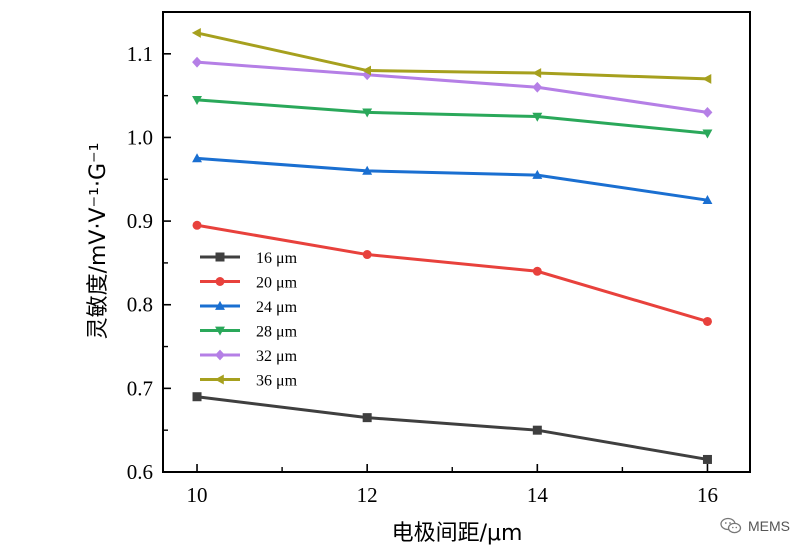  I want to click on legend-label: 32 μm, so click(277, 356).